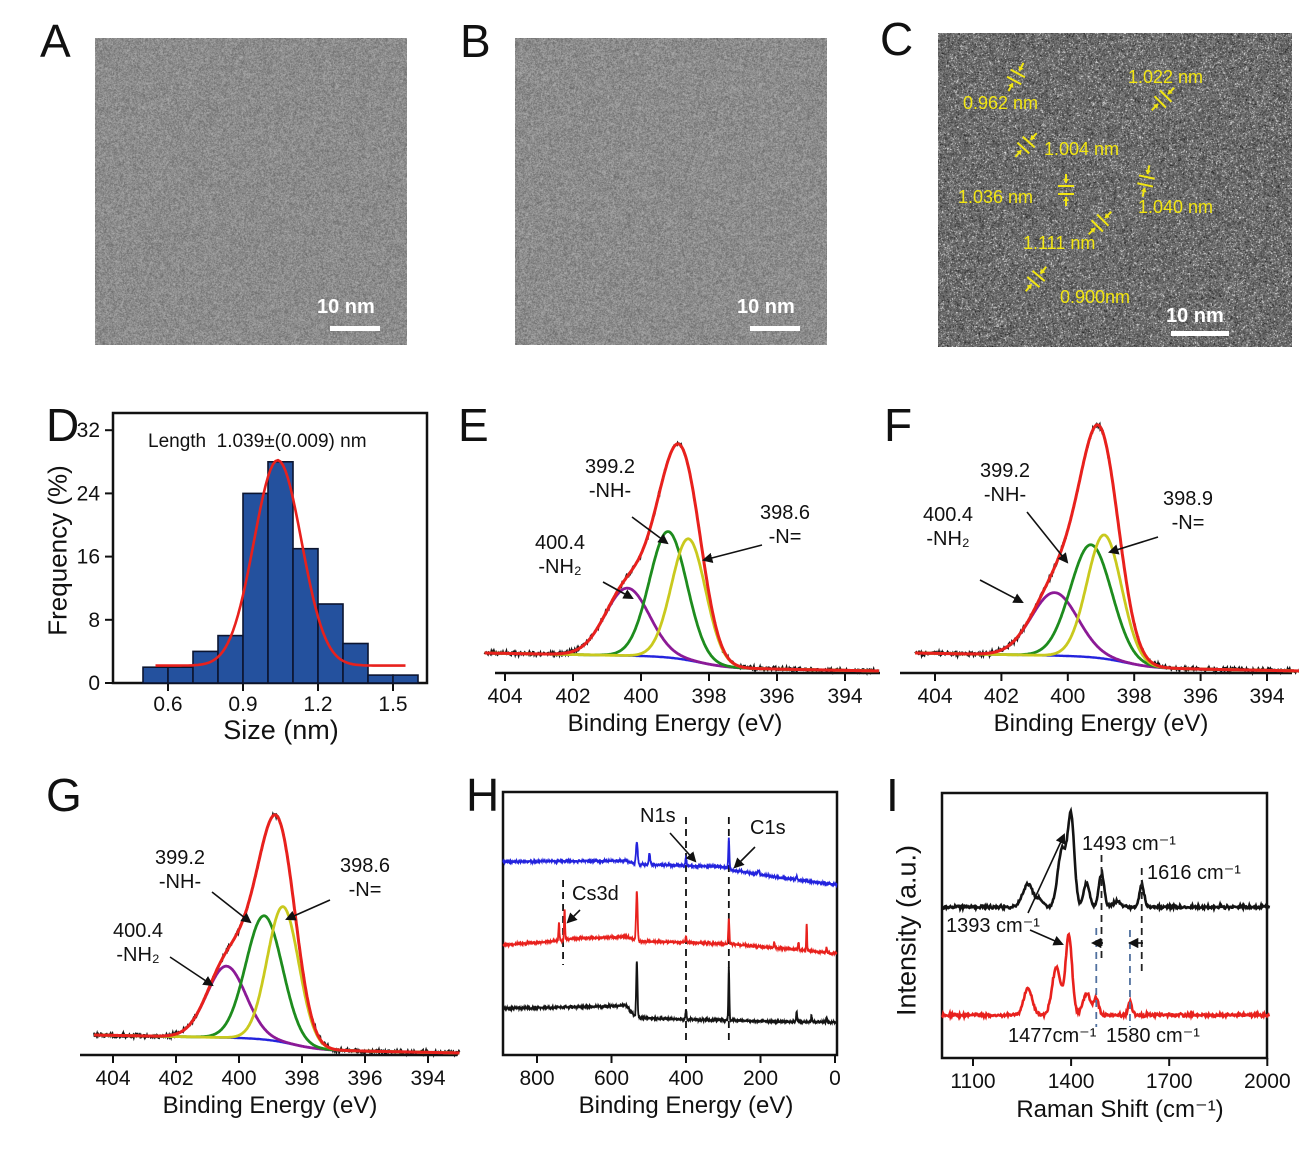  What do you see at coordinates (1267, 1081) in the screenshot?
I see `svg-text: 2000` at bounding box center [1267, 1081].